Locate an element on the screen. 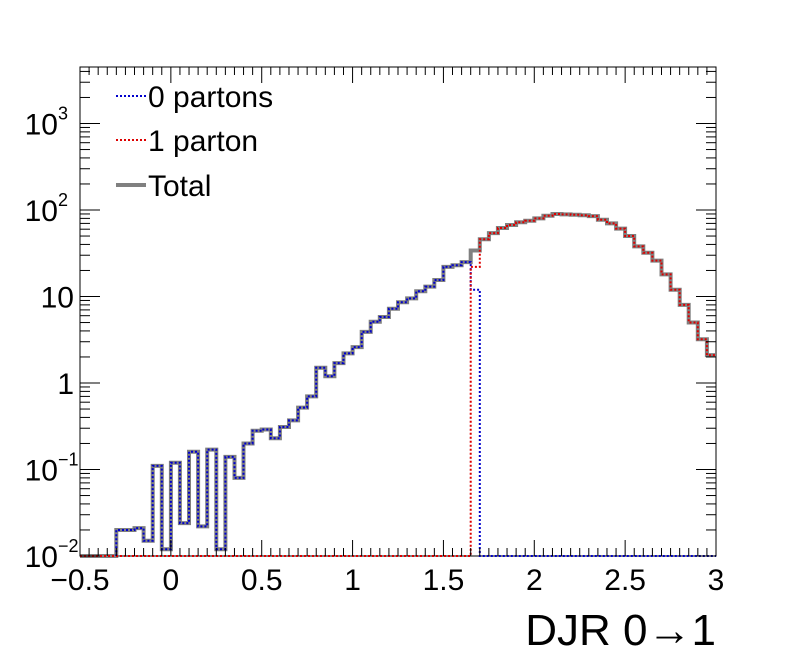  legend-entry: 0 partons is located at coordinates (194, 97).